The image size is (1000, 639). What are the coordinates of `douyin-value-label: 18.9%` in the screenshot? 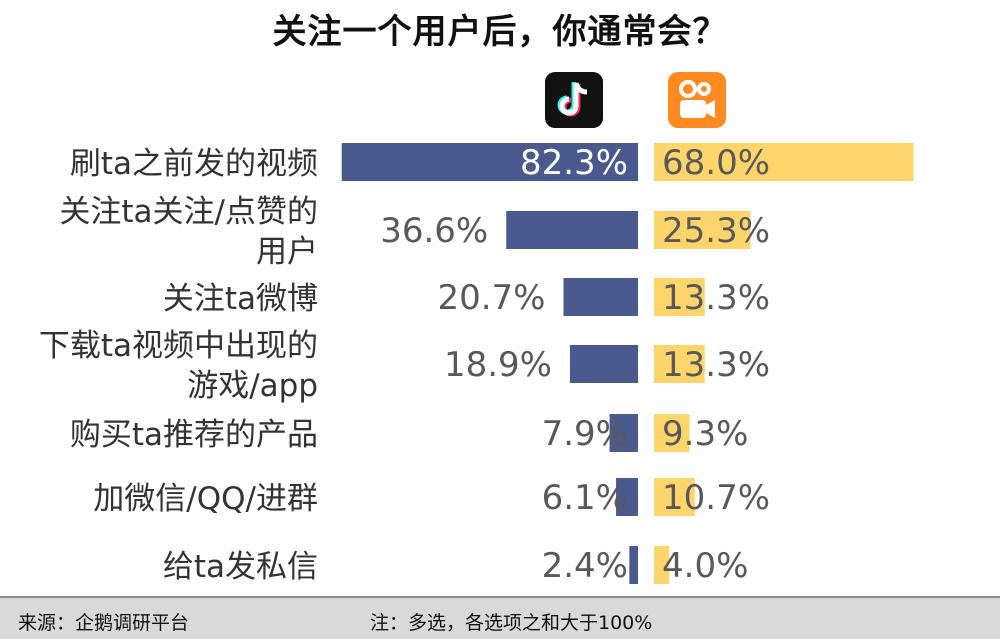 It's located at (498, 365).